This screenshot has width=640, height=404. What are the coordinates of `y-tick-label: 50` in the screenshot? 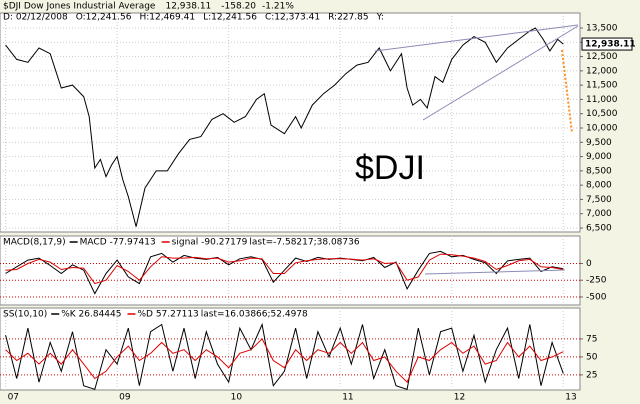 It's located at (592, 357).